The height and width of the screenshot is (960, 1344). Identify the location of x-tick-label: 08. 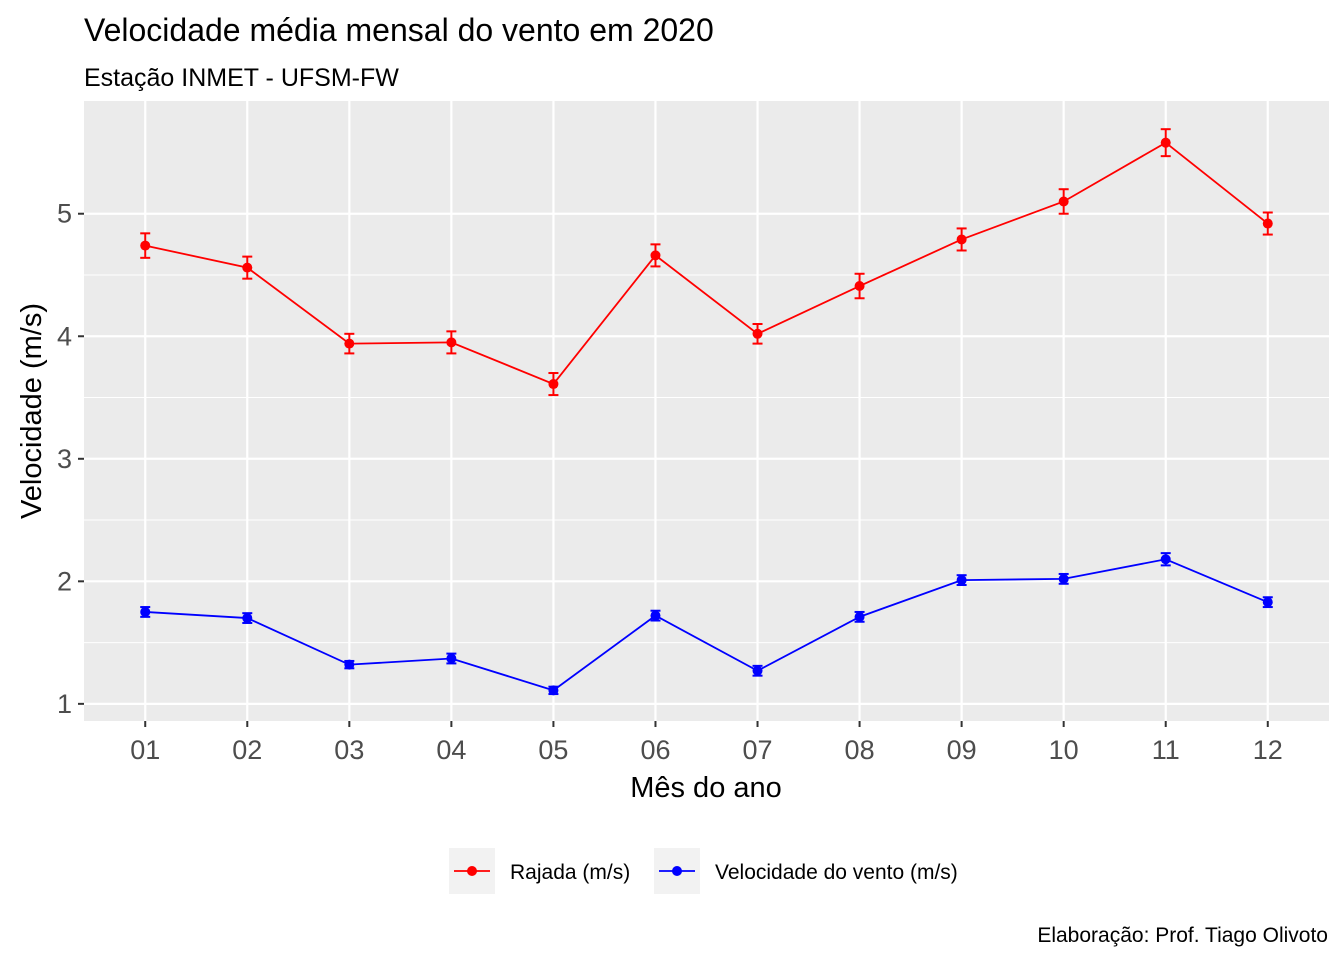
(860, 750).